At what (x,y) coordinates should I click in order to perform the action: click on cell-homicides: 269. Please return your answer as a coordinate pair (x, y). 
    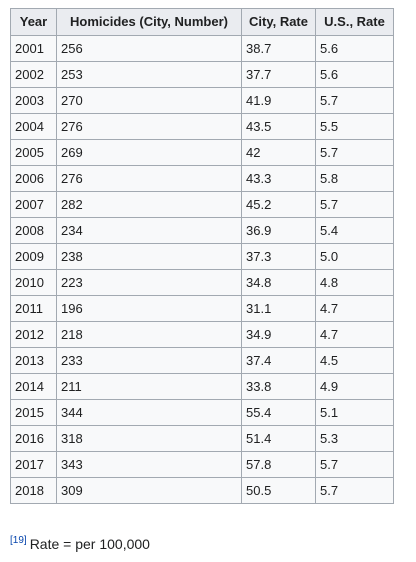
    Looking at the image, I should click on (149, 152).